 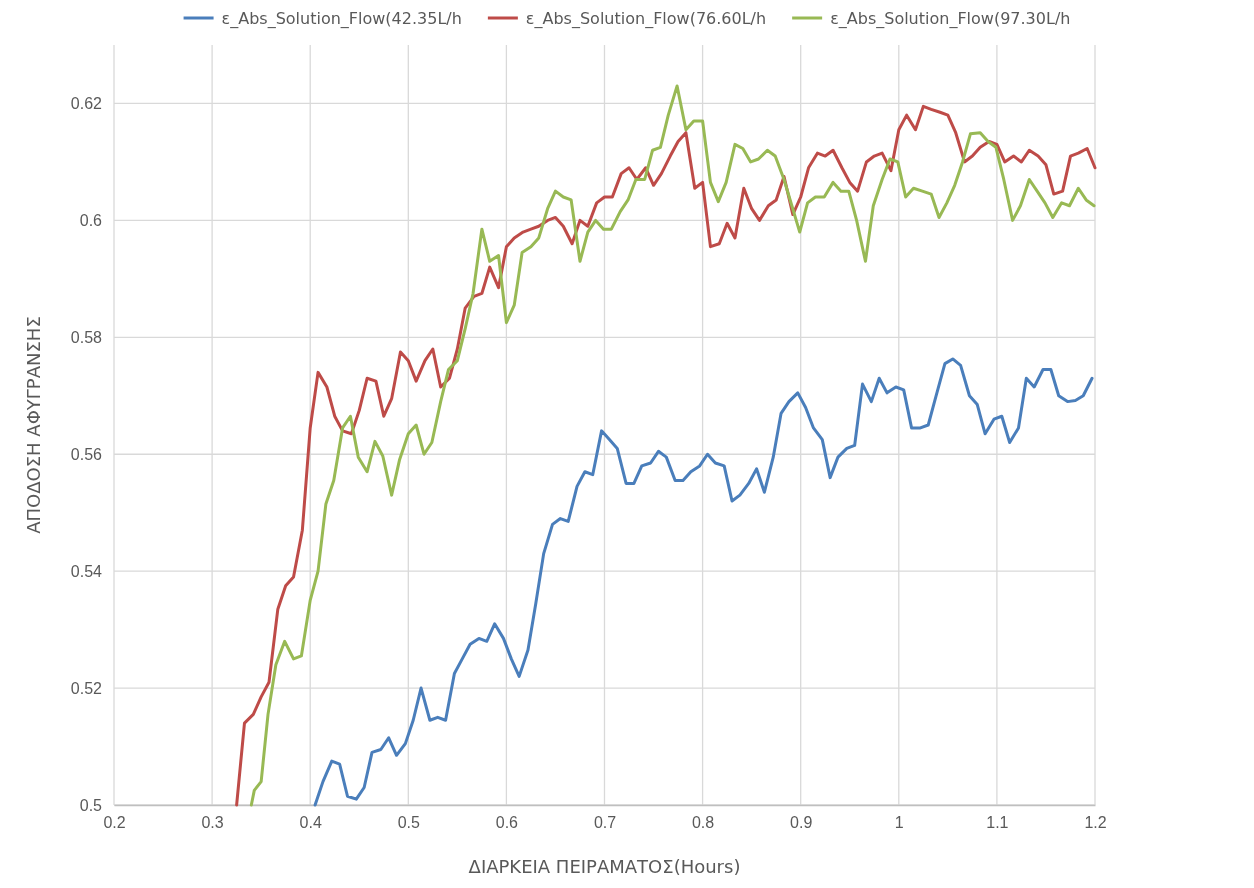 I want to click on x-tick-label: 1.1, so click(x=997, y=823).